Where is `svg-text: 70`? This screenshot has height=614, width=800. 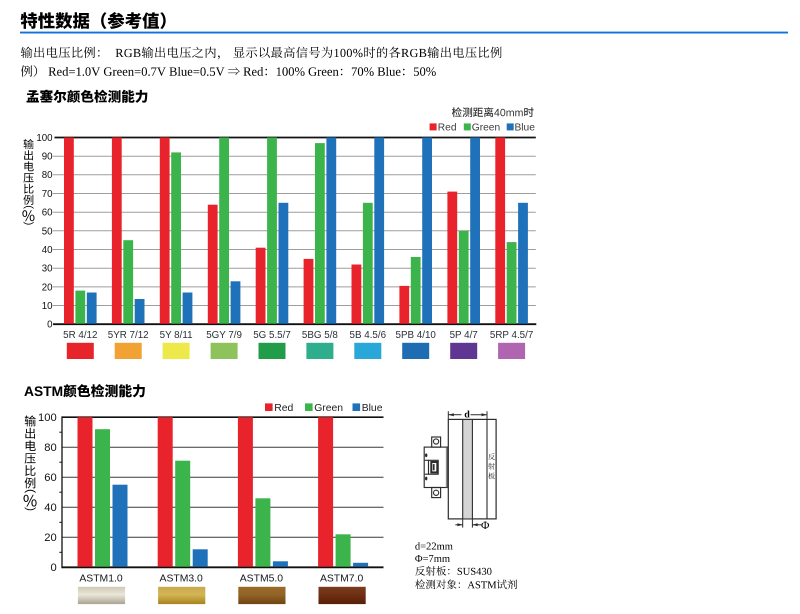 svg-text: 70 is located at coordinates (47, 194).